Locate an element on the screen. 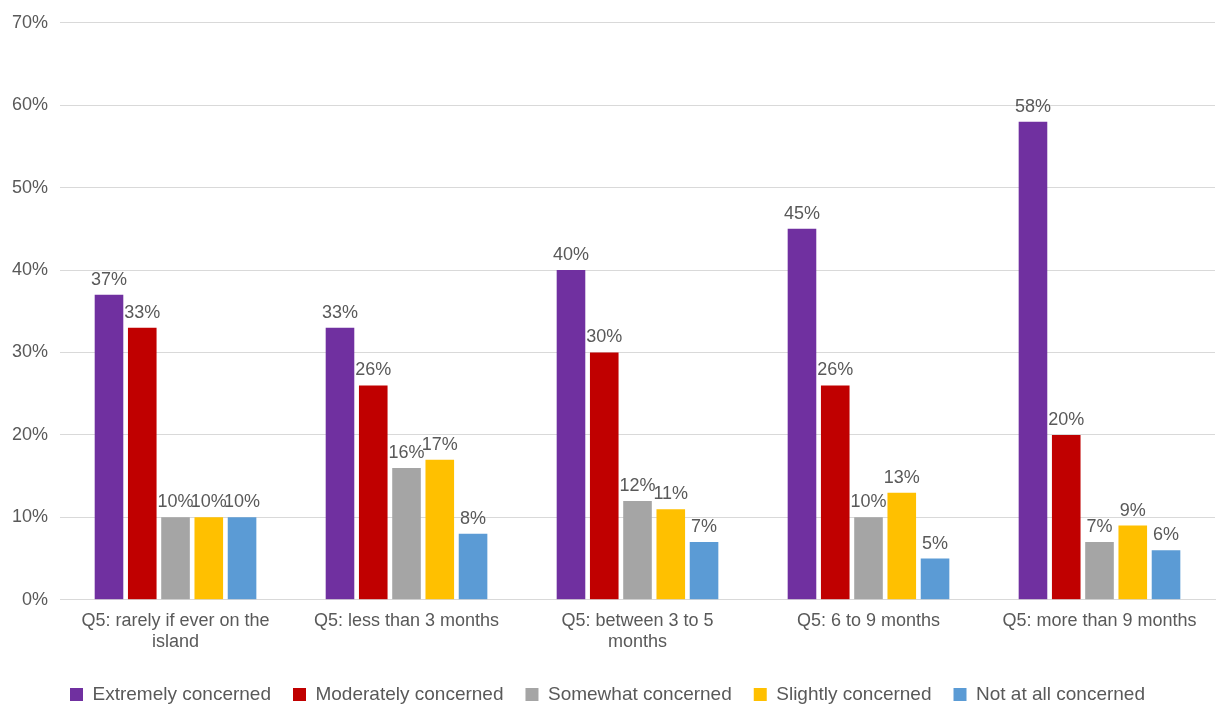 This screenshot has height=714, width=1225. data-label: 40% is located at coordinates (570, 254).